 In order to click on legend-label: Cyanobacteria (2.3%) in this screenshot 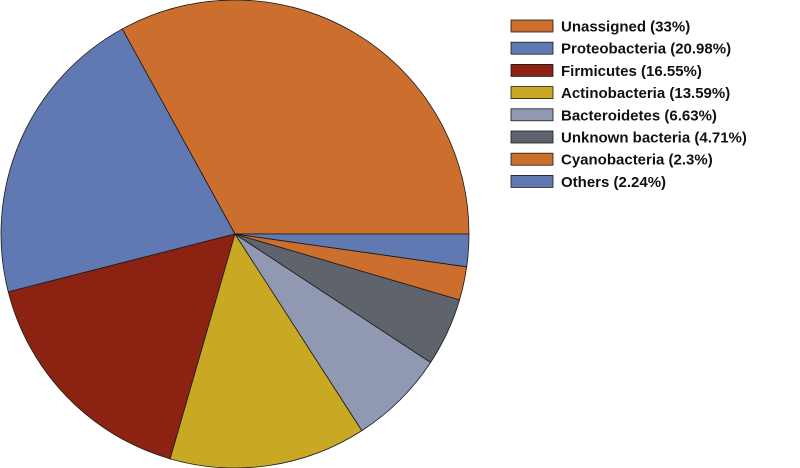, I will do `click(637, 160)`.